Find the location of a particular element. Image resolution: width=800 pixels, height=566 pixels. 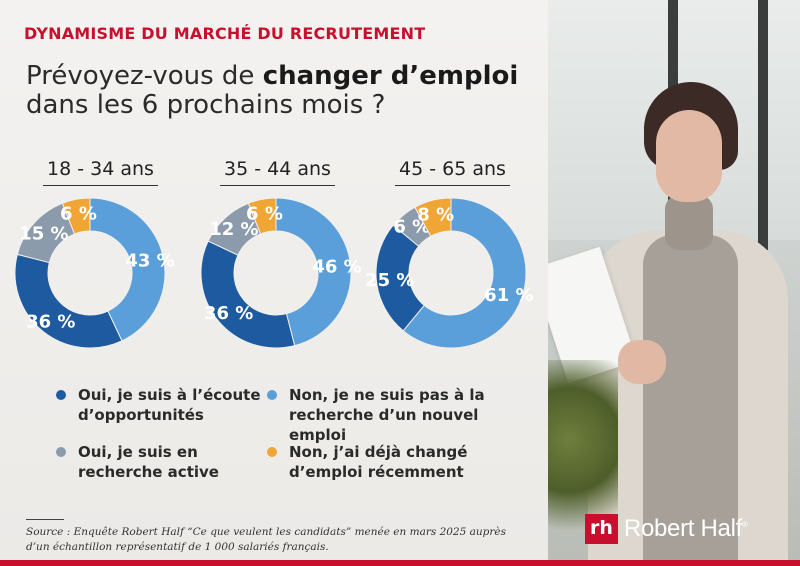

legend-label-changed: Non, j’ai déjà changé d’emploi récemment is located at coordinates (378, 462).